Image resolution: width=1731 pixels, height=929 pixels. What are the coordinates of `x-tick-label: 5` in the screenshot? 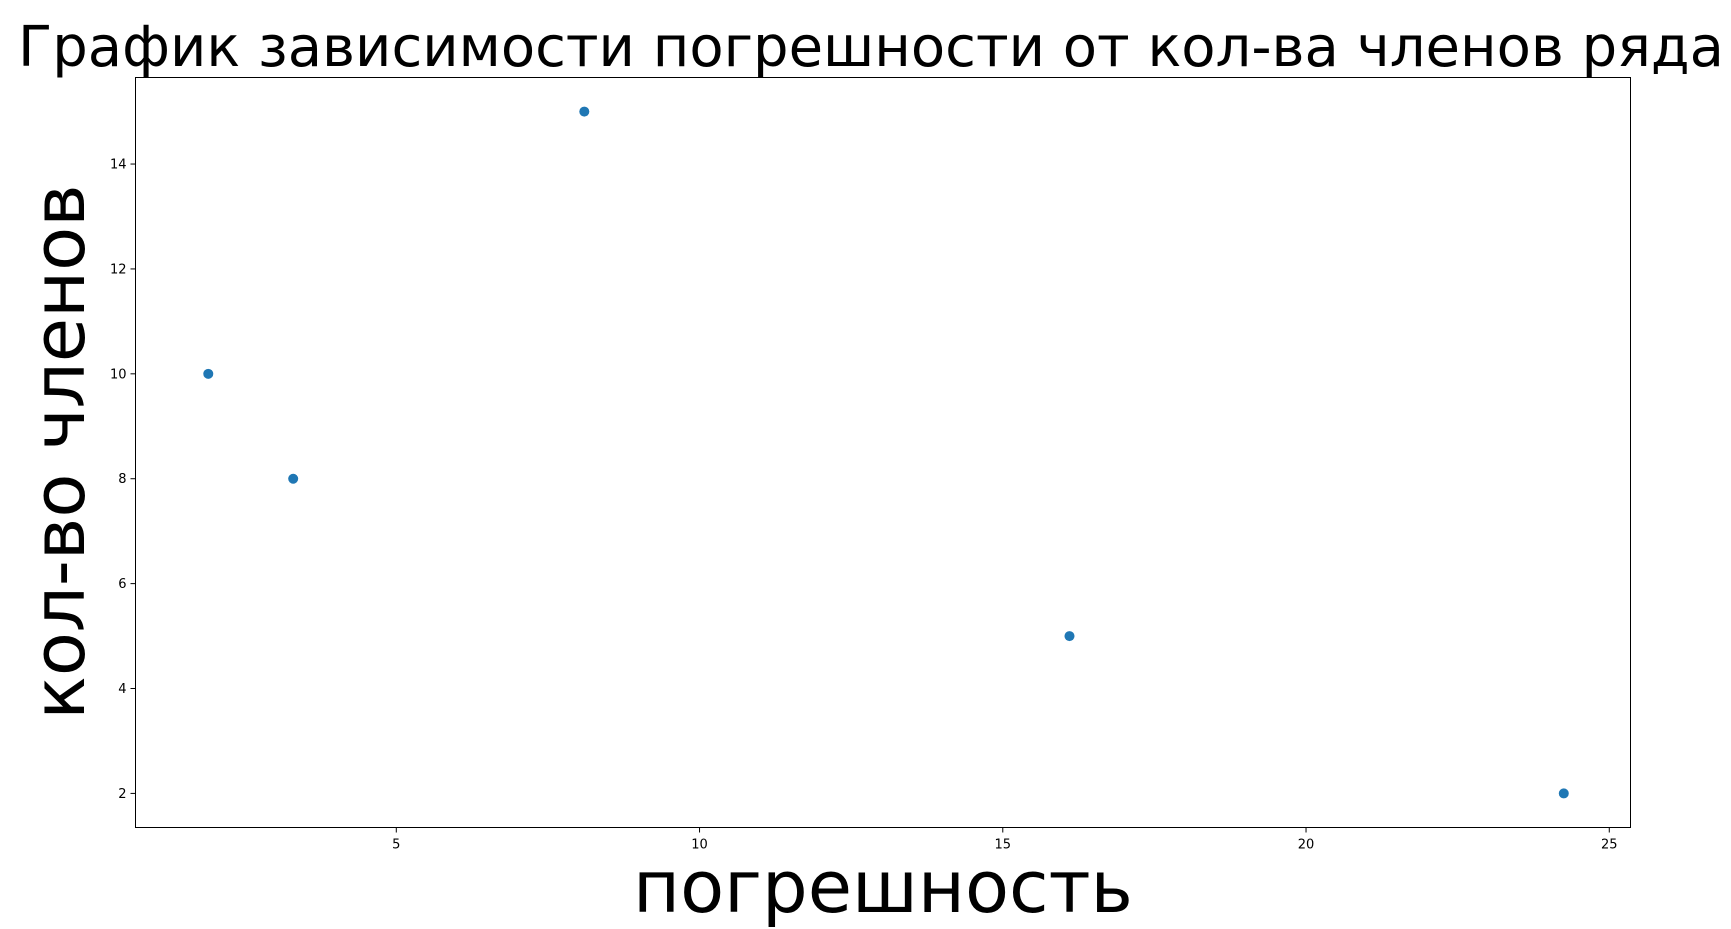 It's located at (396, 845).